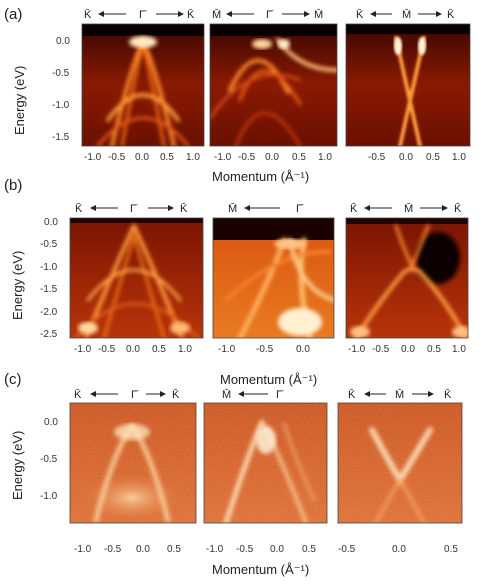 The height and width of the screenshot is (586, 500). I want to click on direction-labels-c3: K̄ M̄ K̄, so click(400, 394).